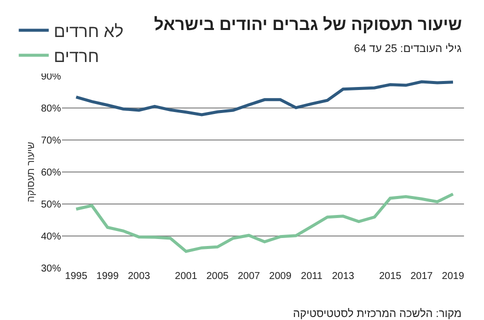 Image resolution: width=484 pixels, height=320 pixels. I want to click on x-tick-label: 2017, so click(422, 276).